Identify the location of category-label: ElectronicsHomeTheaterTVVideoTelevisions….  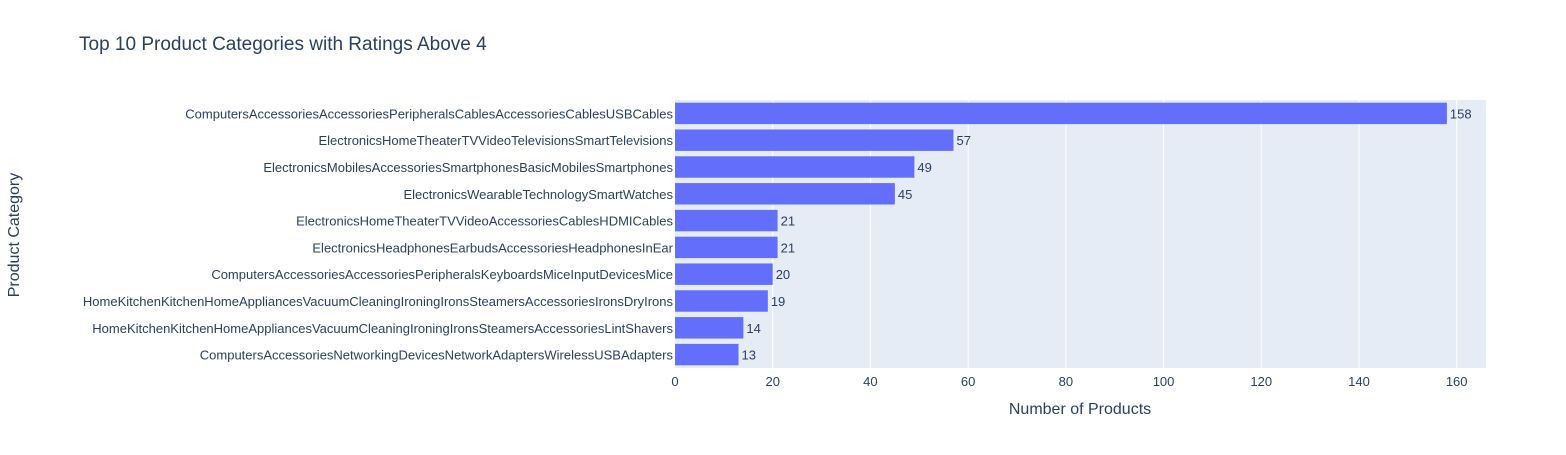
(495, 140).